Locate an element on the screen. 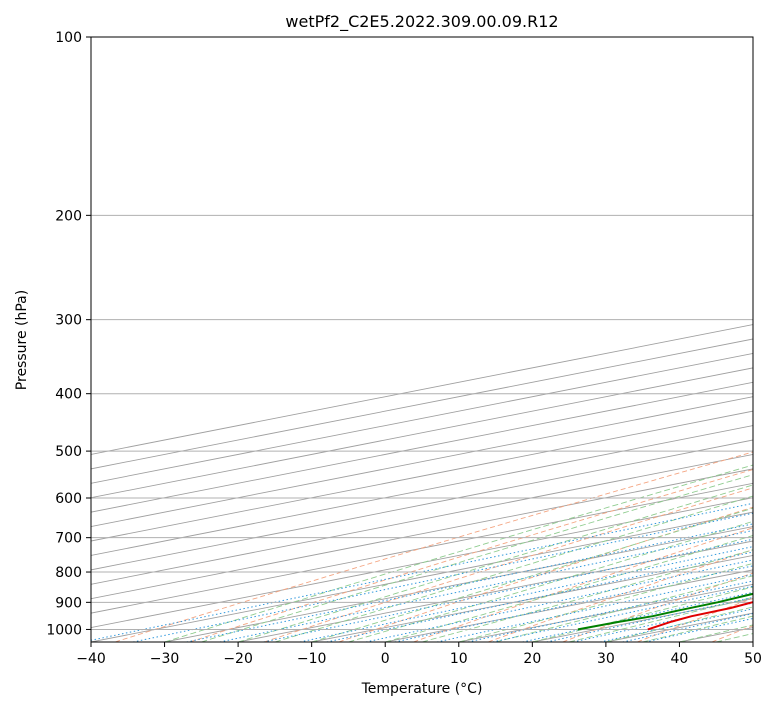 Image resolution: width=775 pixels, height=708 pixels. y-axis-ticks: 1000 900 800 700 600 500 400 300 200 100 is located at coordinates (68, 334).